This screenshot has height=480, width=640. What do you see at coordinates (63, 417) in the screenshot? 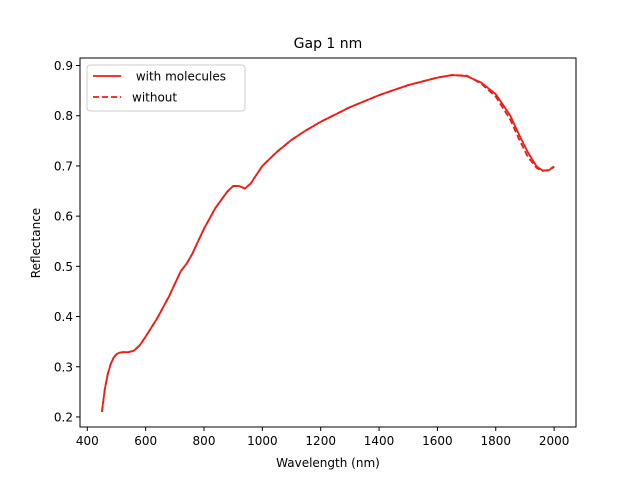
I see `y-tick-label: 0.2` at bounding box center [63, 417].